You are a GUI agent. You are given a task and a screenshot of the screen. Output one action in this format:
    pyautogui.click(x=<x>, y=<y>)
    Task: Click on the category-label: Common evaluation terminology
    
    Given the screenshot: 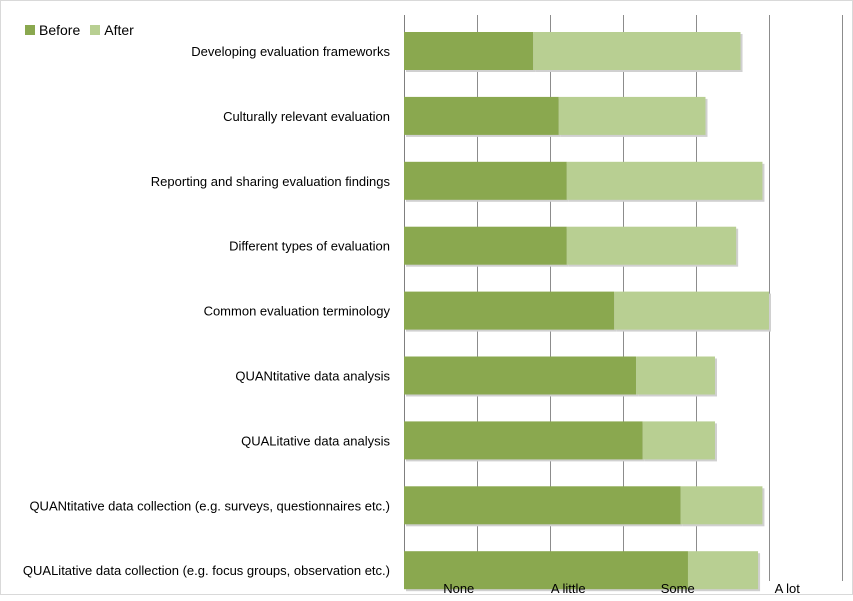 What is the action you would take?
    pyautogui.click(x=297, y=311)
    